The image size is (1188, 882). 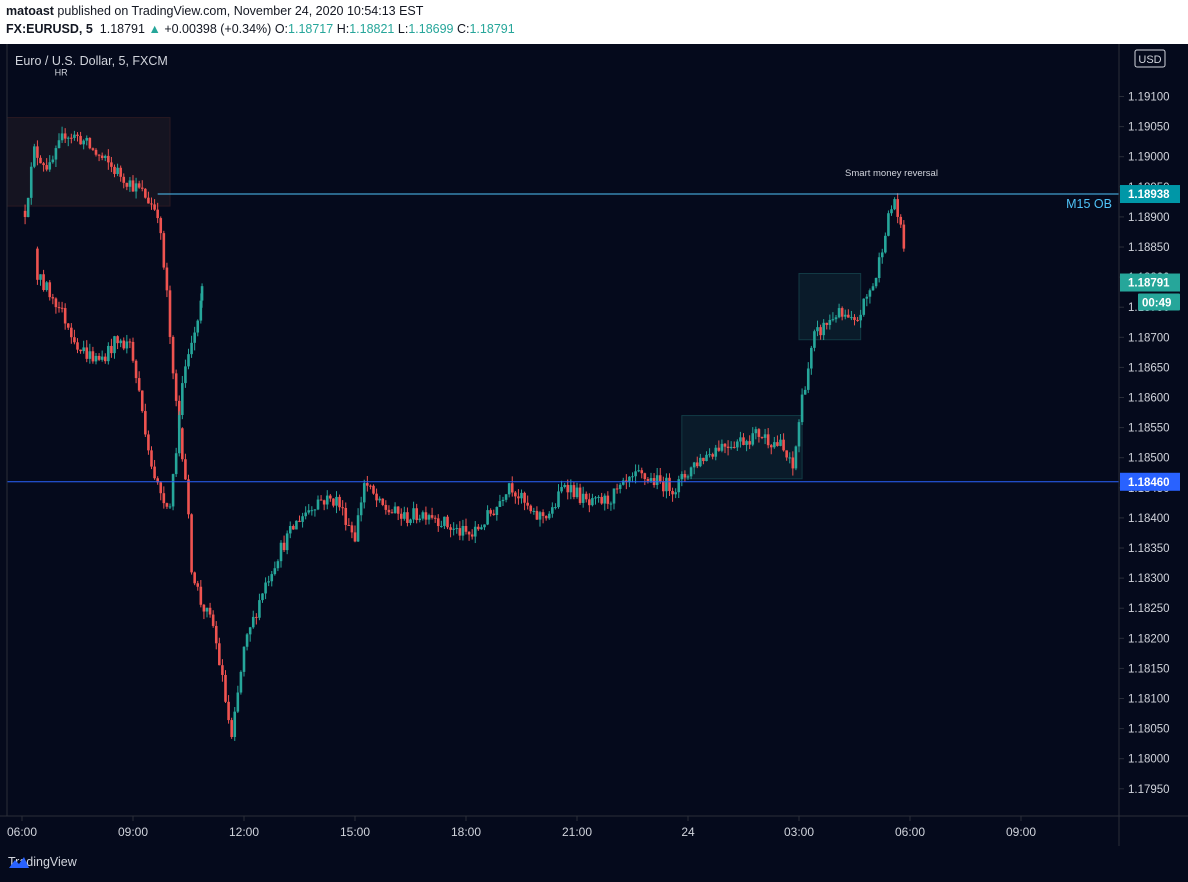 I want to click on high-label: H:, so click(x=343, y=29).